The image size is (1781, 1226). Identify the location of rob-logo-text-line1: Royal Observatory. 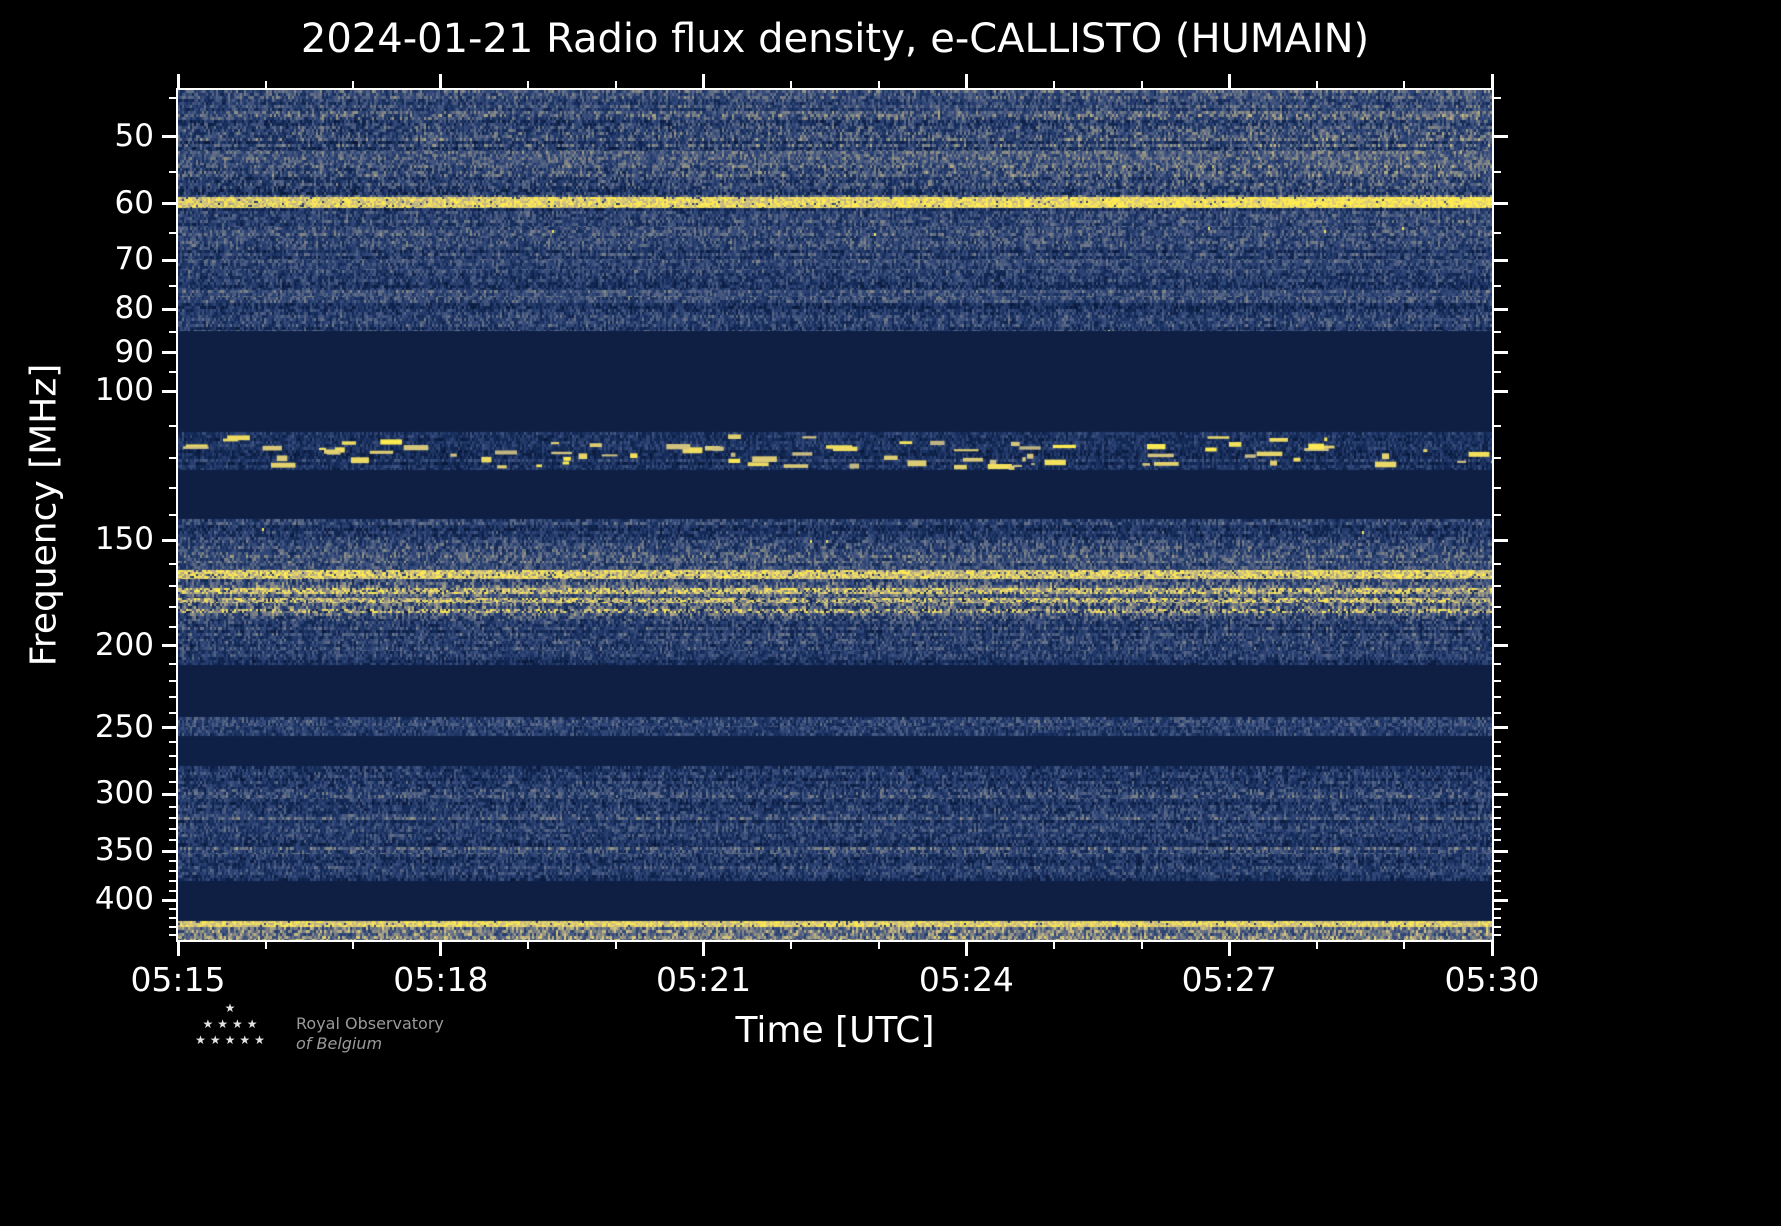
(370, 1023).